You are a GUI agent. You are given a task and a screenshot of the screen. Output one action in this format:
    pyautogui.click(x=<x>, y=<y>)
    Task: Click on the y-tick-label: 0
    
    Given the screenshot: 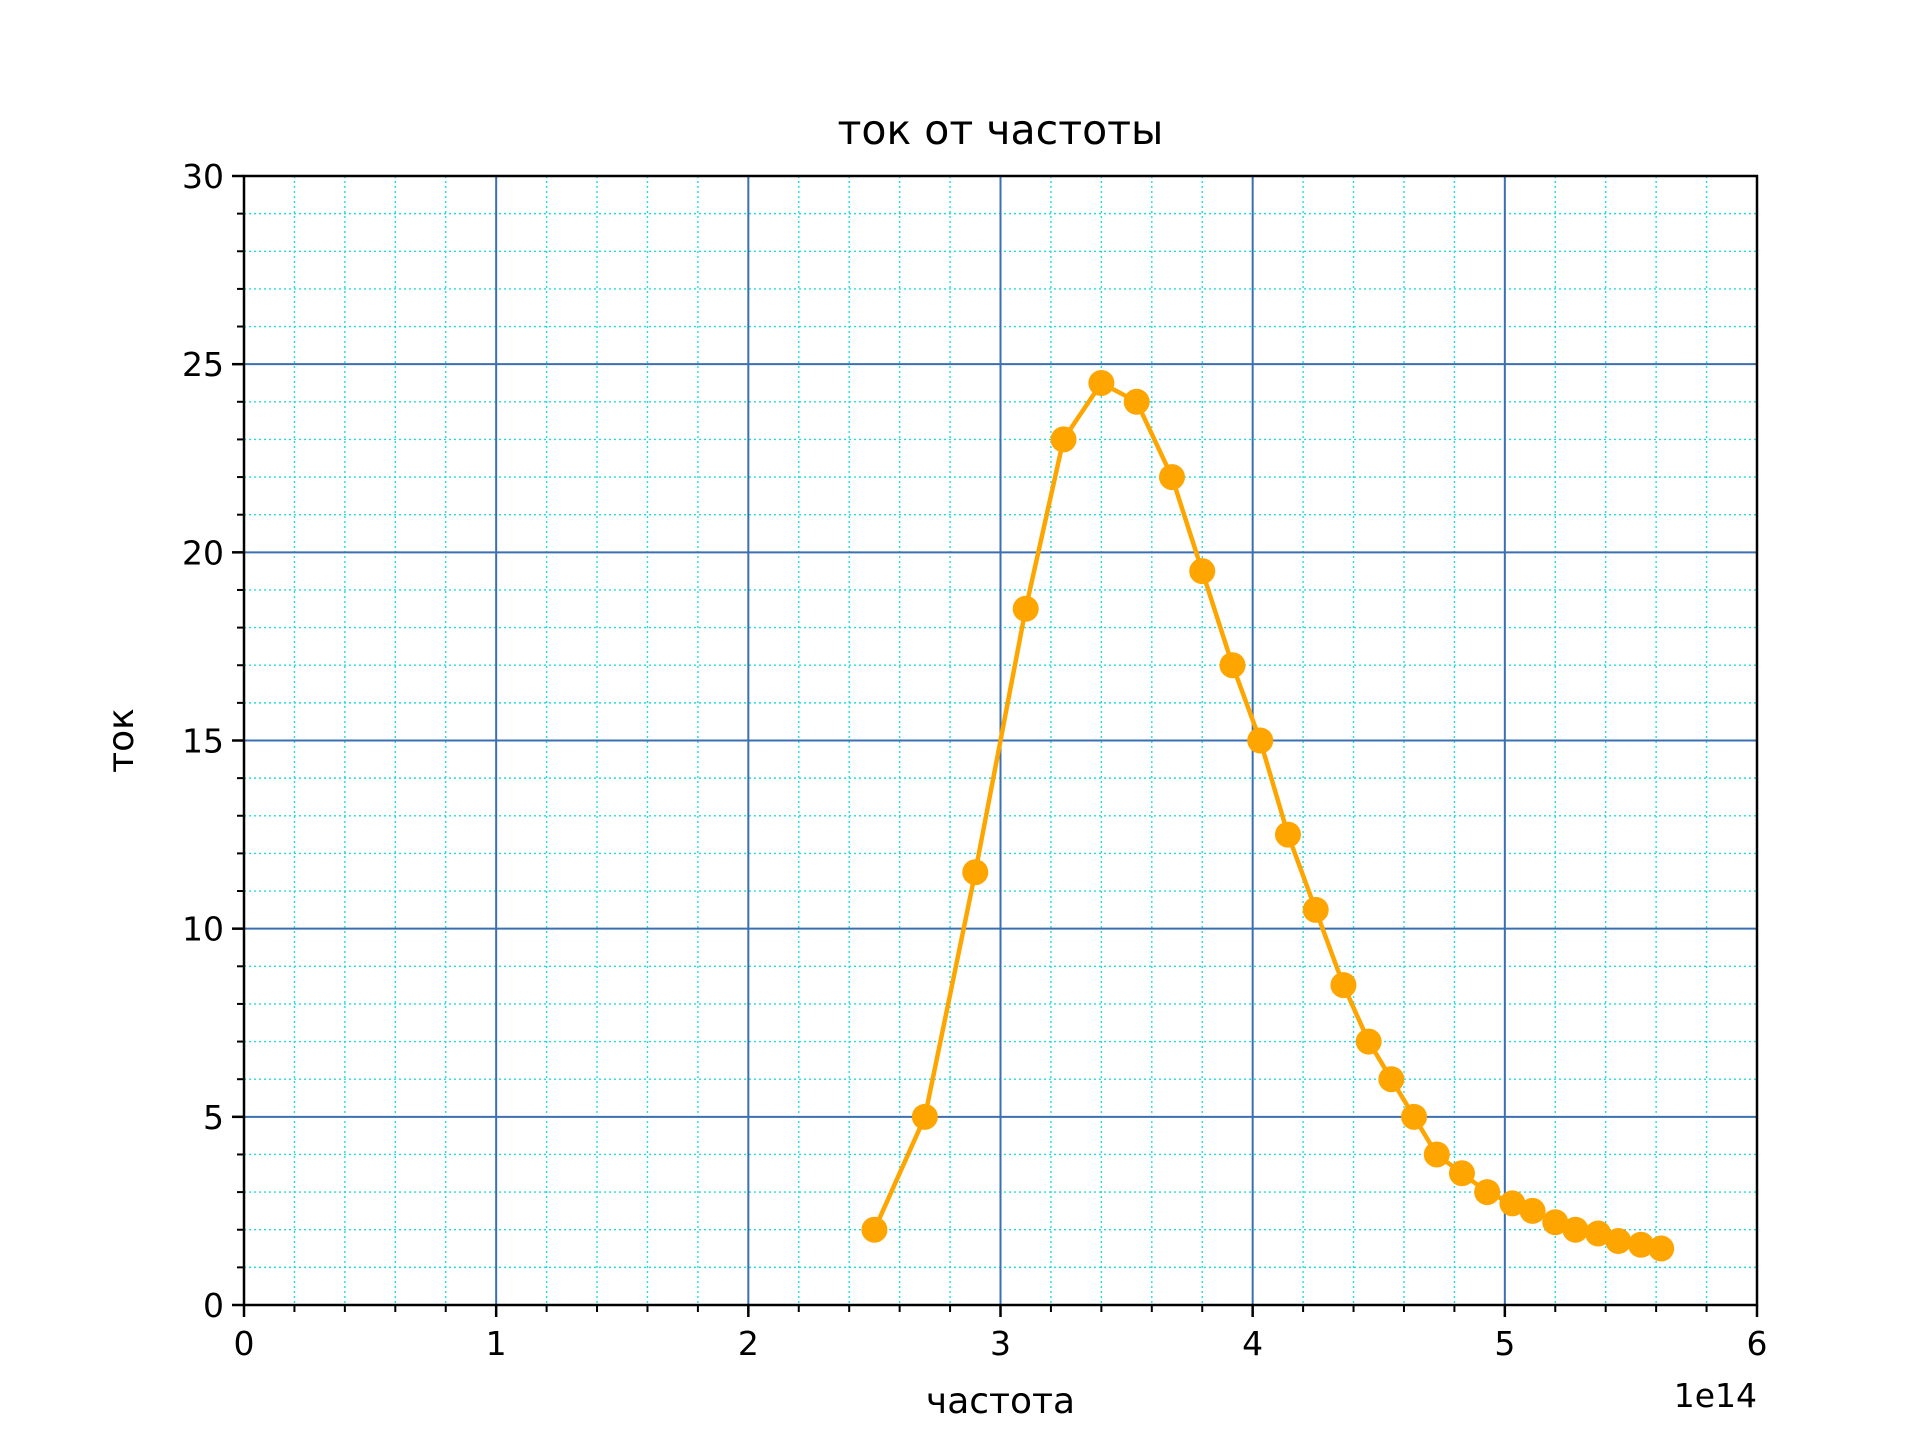 What is the action you would take?
    pyautogui.click(x=213, y=1305)
    